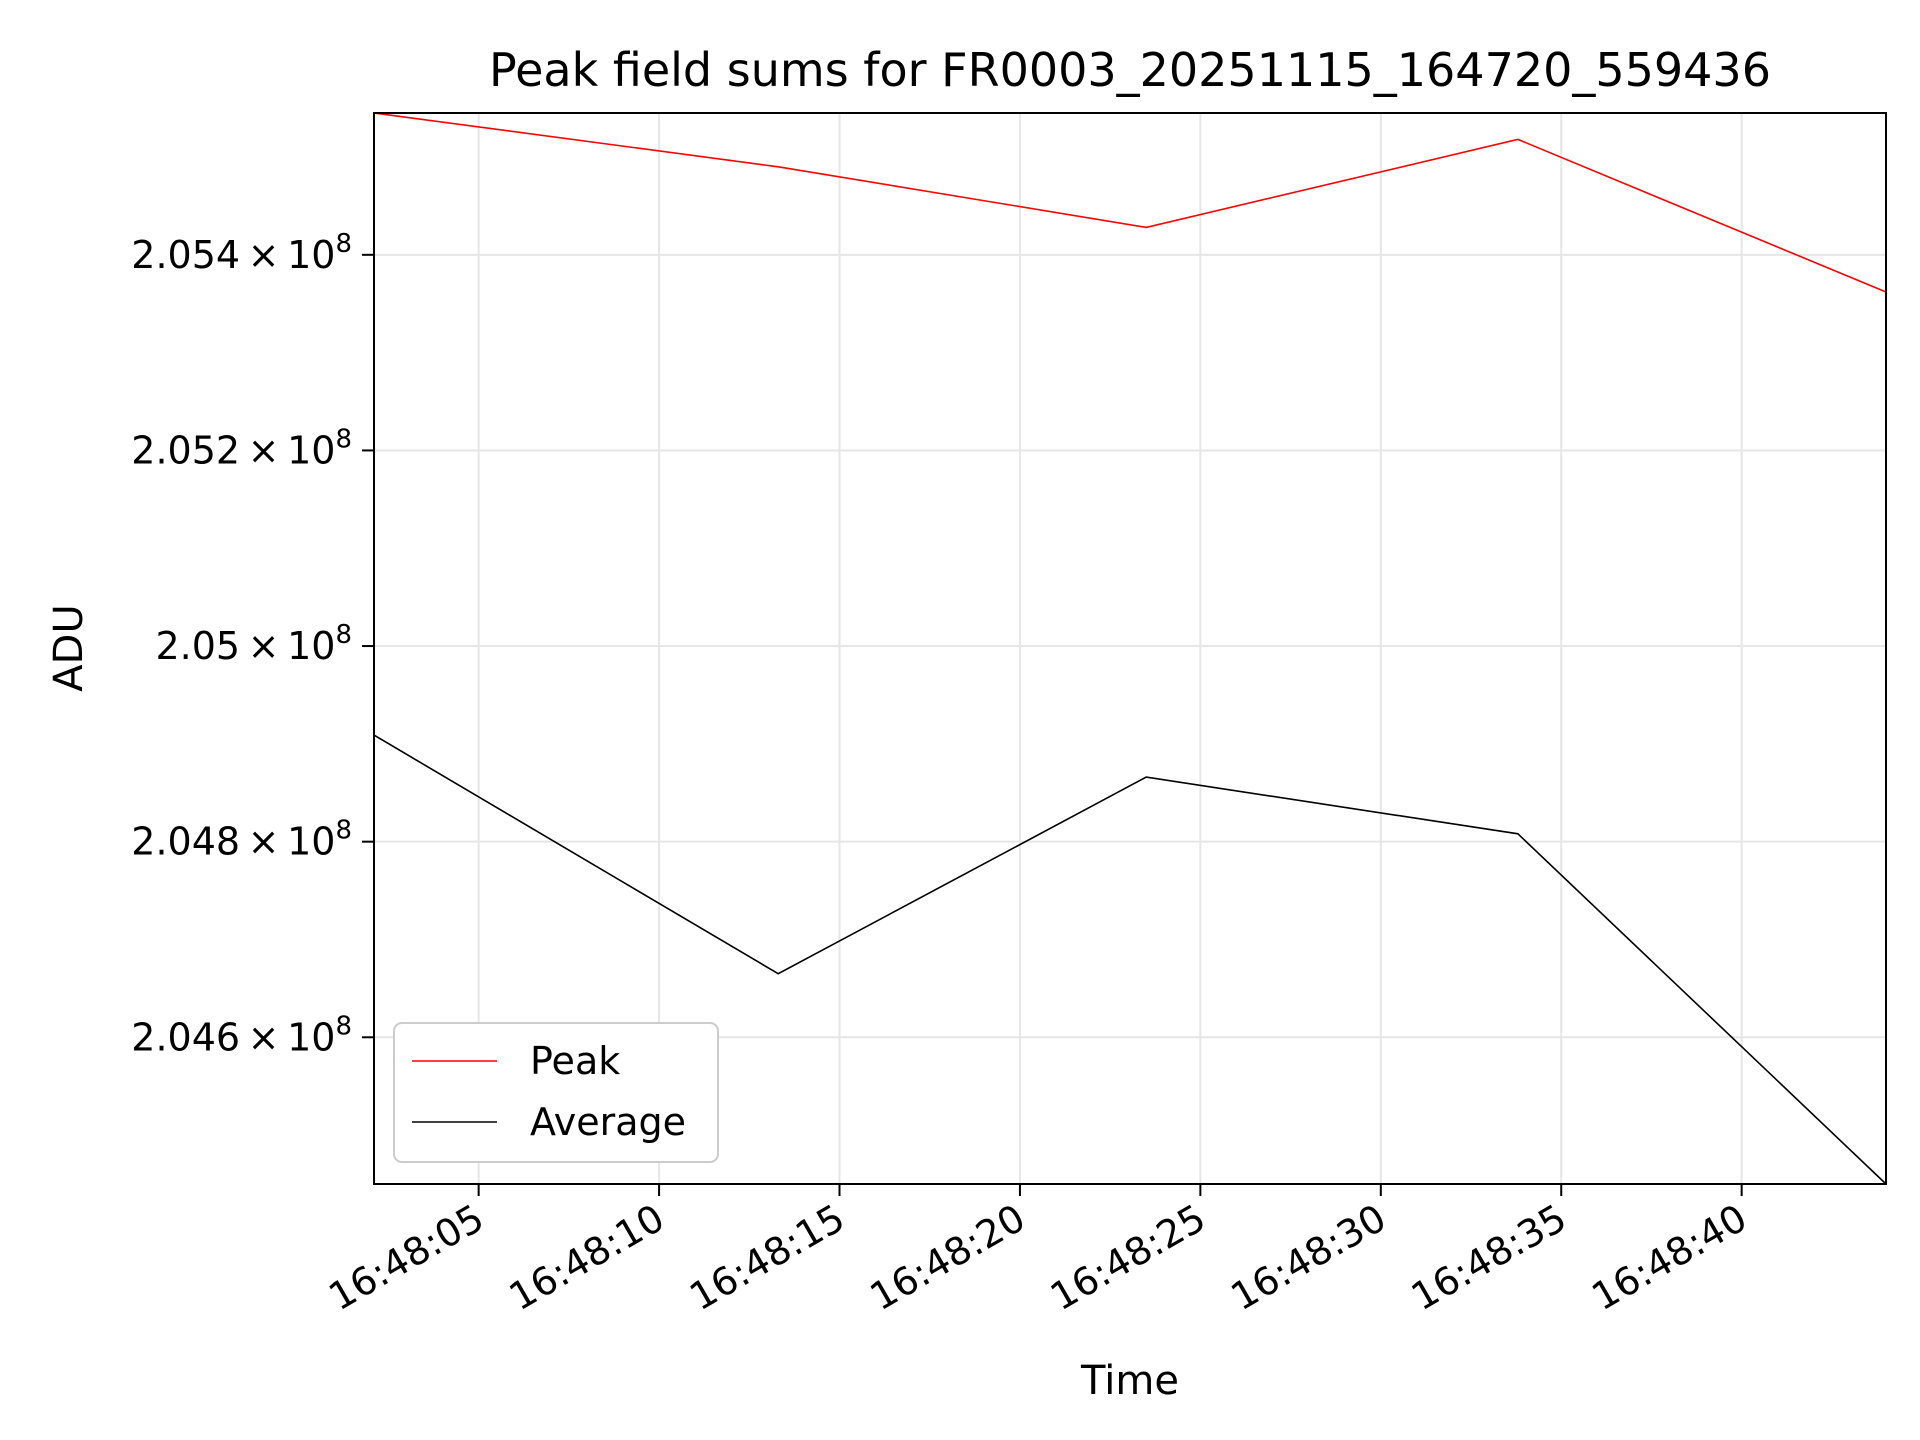 The image size is (1920, 1440). I want to click on y-tick-label: 2.048 × 108, so click(241, 840).